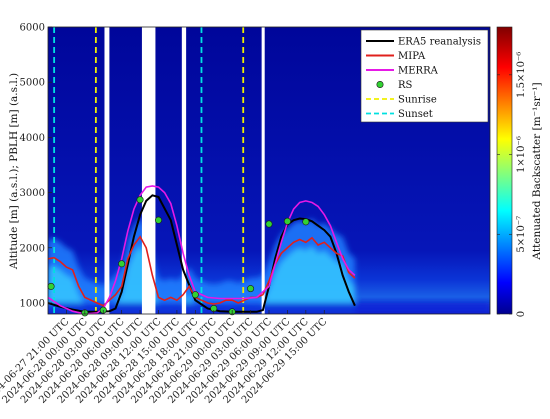 The width and height of the screenshot is (550, 419). What do you see at coordinates (521, 75) in the screenshot?
I see `colorbar-tick-label: 1.5×10⁻⁶` at bounding box center [521, 75].